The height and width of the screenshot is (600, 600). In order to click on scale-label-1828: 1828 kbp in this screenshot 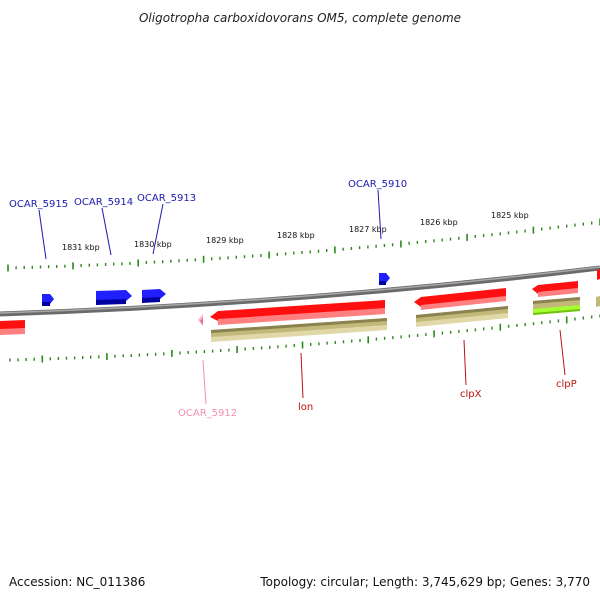, I will do `click(296, 235)`.